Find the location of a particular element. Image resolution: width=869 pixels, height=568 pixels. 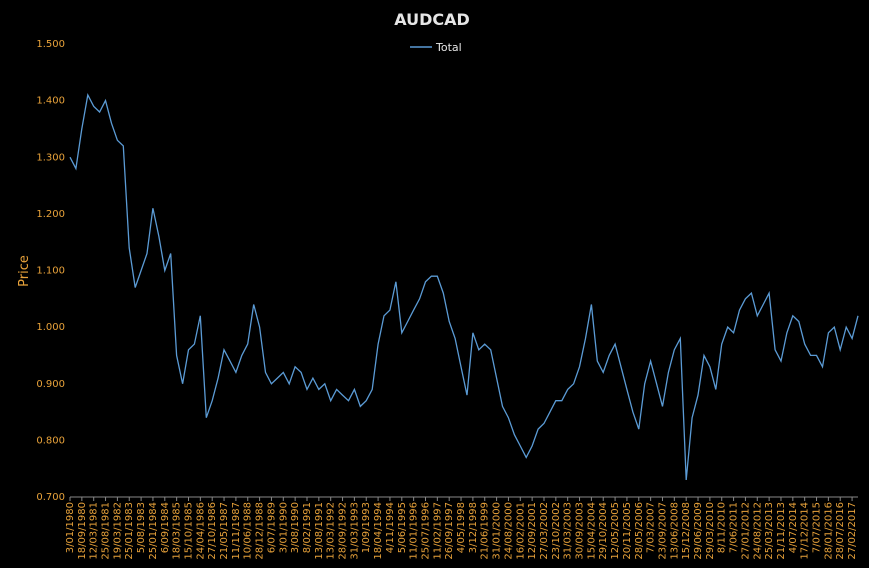

x-tick-label: 28/12/1988 is located at coordinates (260, 531).